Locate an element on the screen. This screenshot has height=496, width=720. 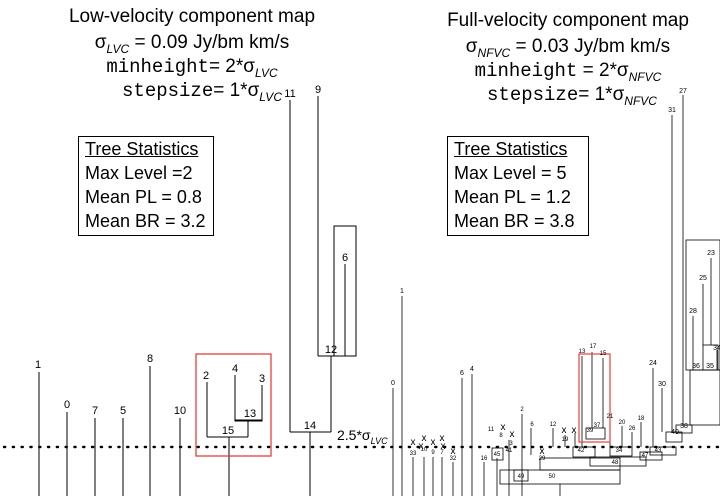
right-minheight-line: minheight = 2*σNFVC is located at coordinates (568, 72).